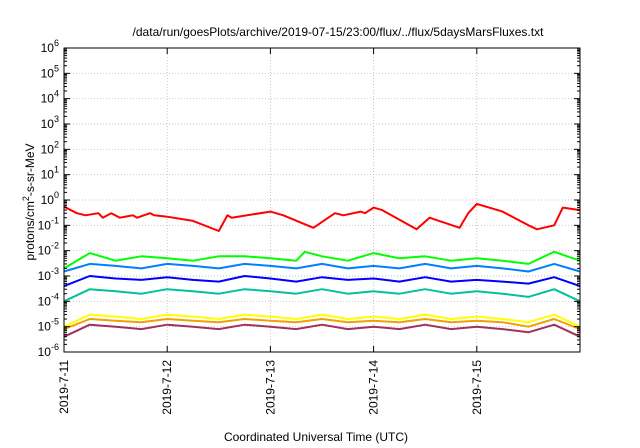  I want to click on x-axis-label: Coordinated Universal Time (UTC), so click(316, 437).